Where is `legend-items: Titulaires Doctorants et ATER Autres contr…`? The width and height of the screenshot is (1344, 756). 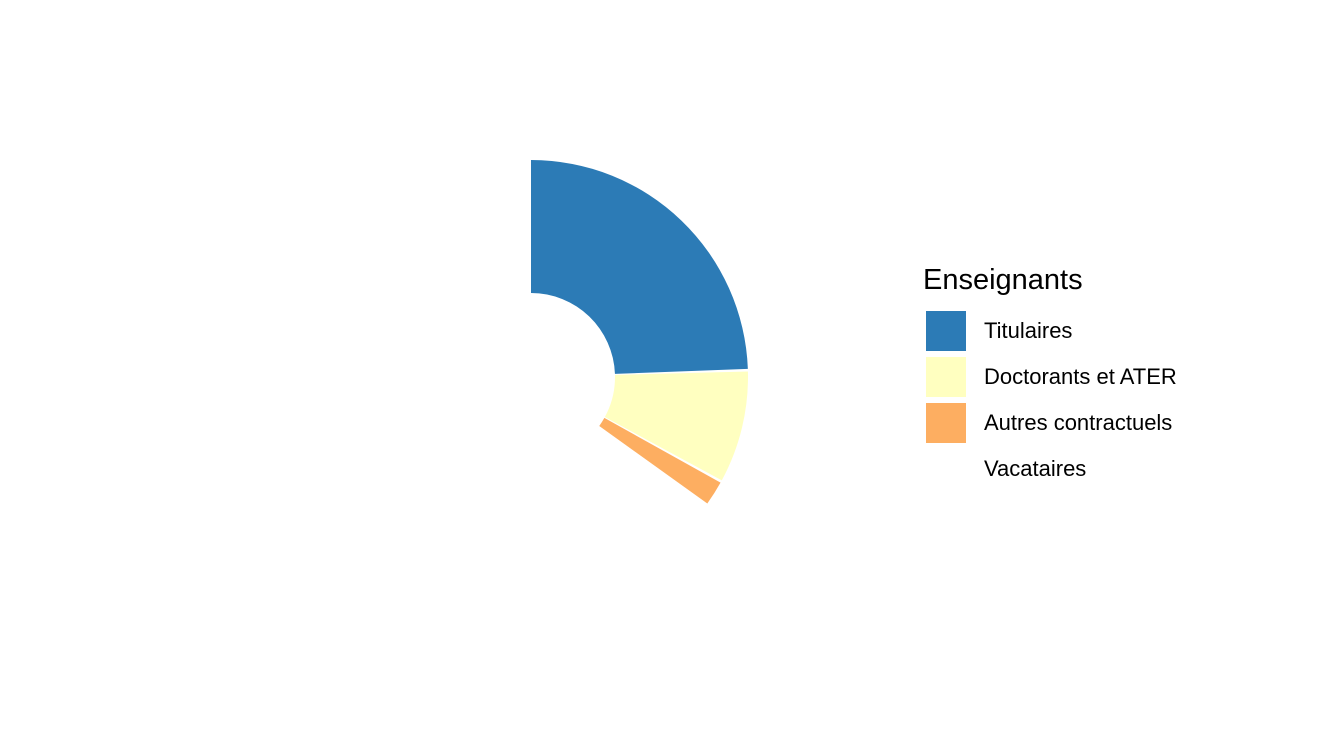
legend-items: Titulaires Doctorants et ATER Autres contr… is located at coordinates (1051, 400).